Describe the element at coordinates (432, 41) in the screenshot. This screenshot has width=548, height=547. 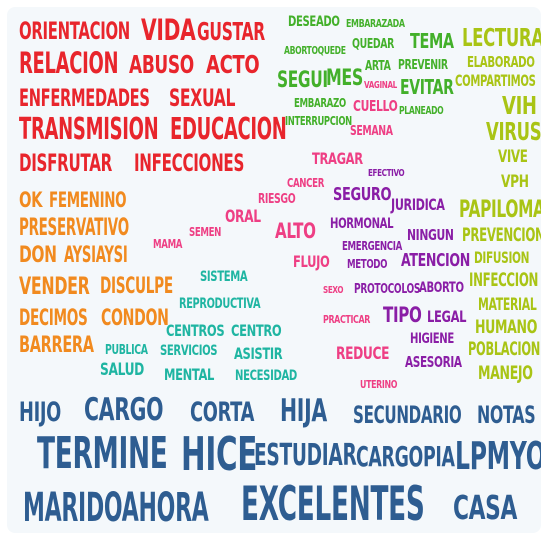
I see `word-tema: TEMA` at that location.